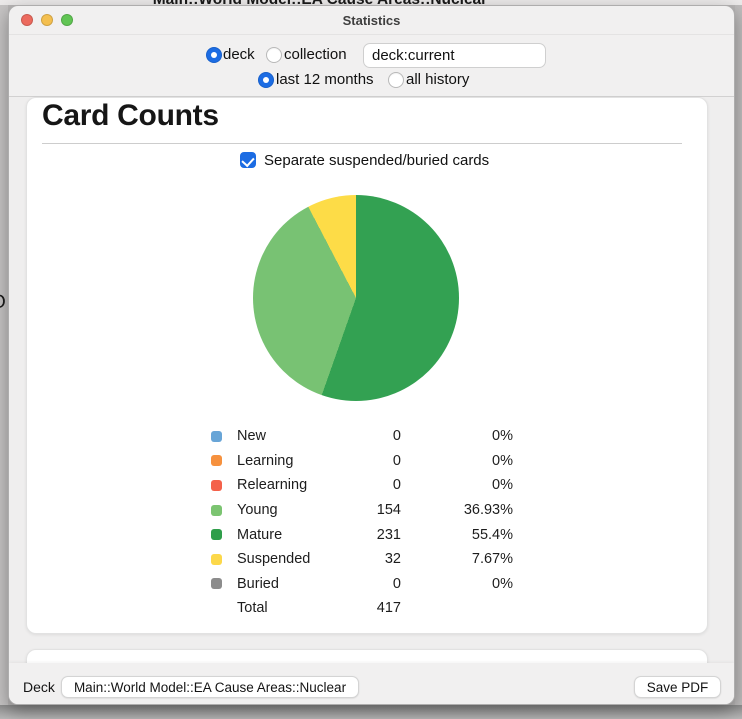 Image resolution: width=742 pixels, height=719 pixels. I want to click on legend-label: Relearning, so click(272, 485).